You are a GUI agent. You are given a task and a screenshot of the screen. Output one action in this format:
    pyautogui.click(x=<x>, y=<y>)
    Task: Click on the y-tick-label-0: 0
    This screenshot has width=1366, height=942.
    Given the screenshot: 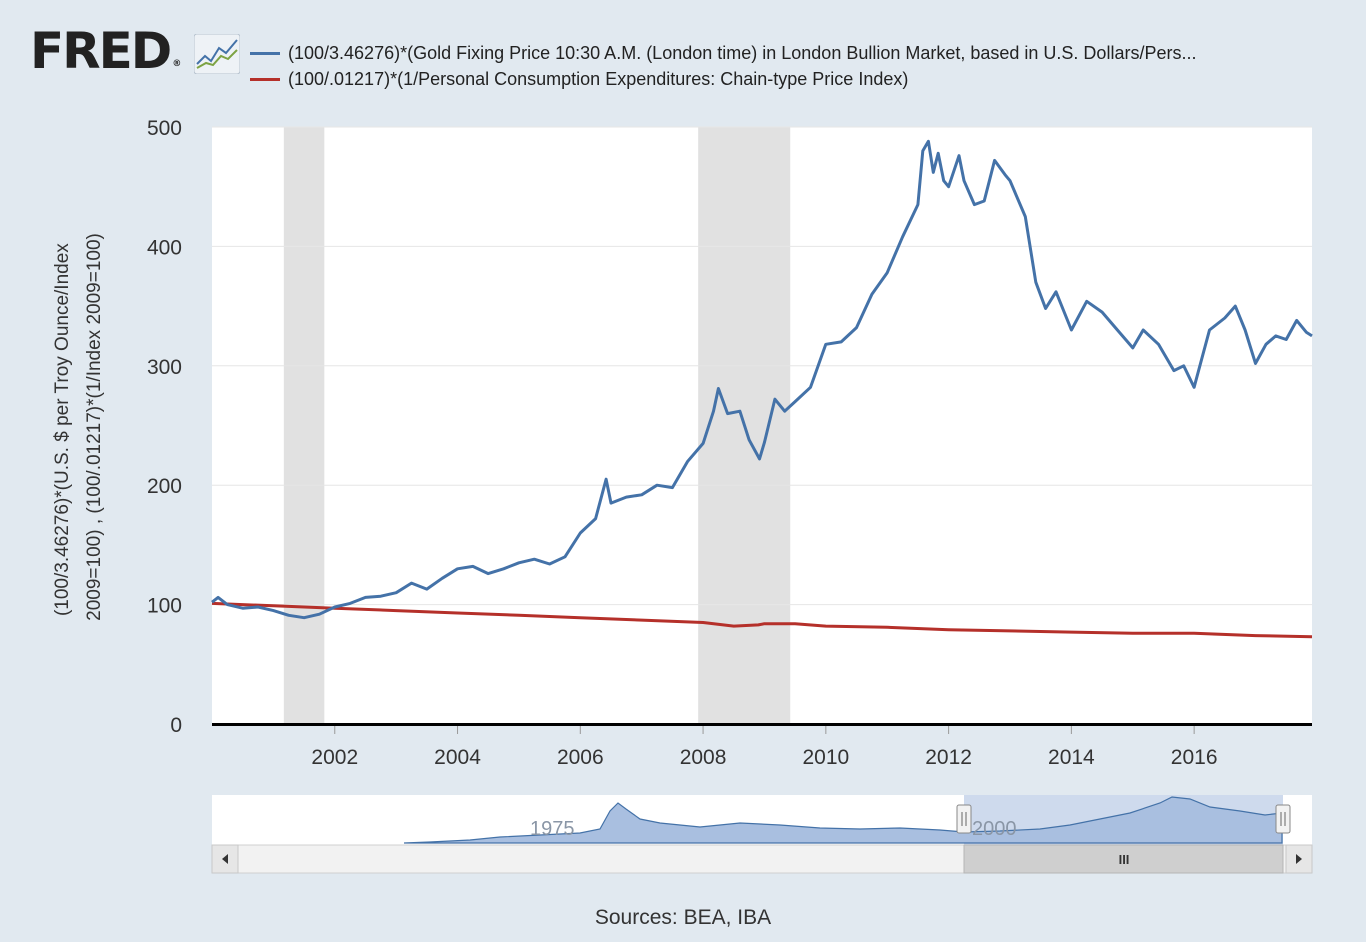 What is the action you would take?
    pyautogui.click(x=176, y=725)
    